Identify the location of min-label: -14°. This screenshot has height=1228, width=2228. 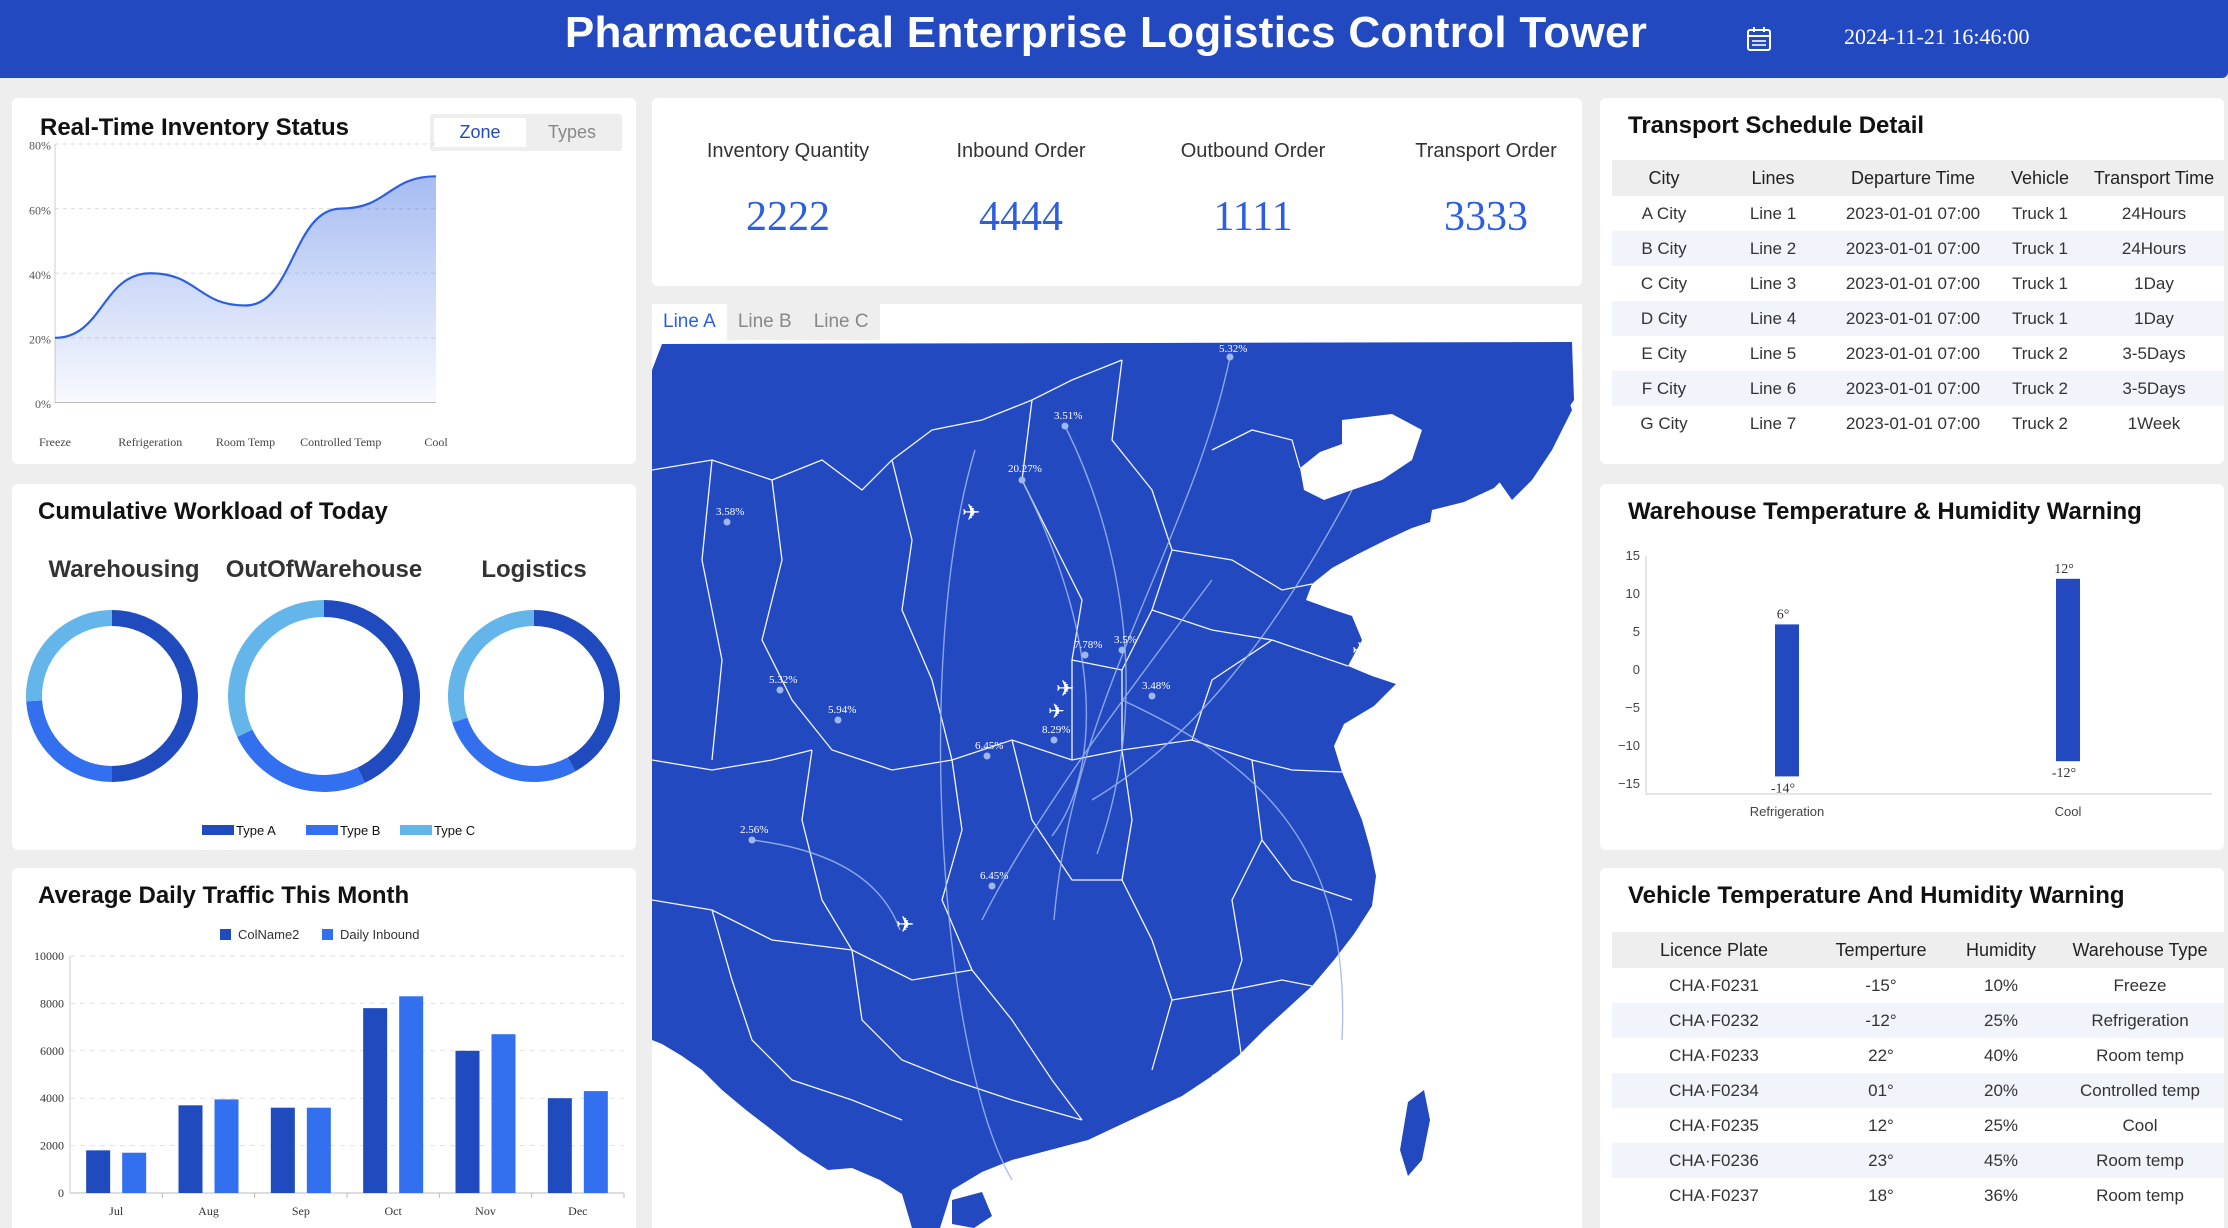
(1783, 788).